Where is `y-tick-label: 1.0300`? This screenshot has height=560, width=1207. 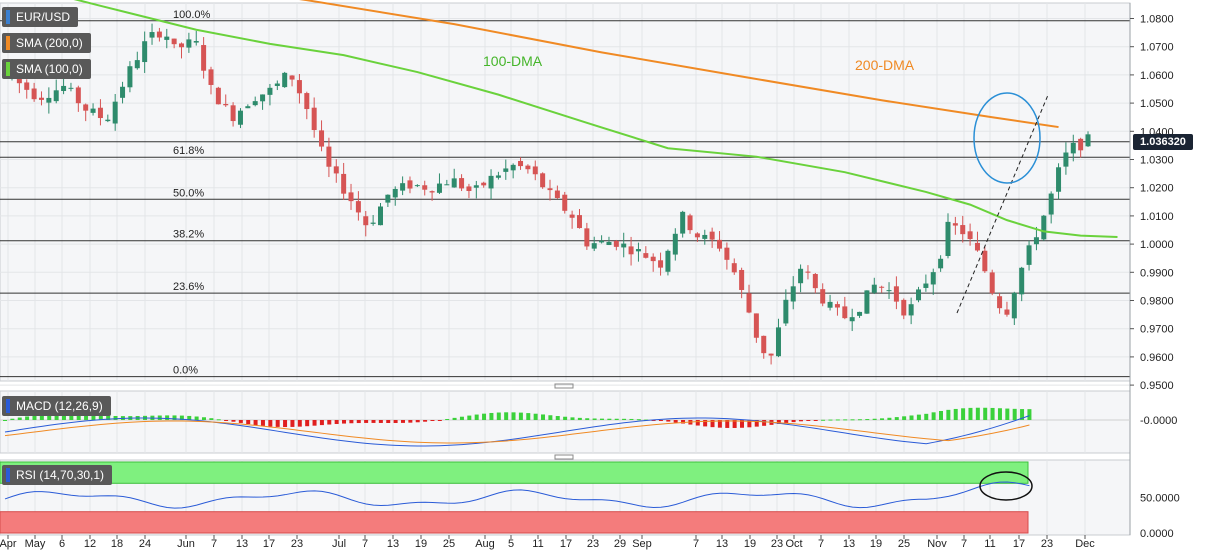 y-tick-label: 1.0300 is located at coordinates (1157, 161).